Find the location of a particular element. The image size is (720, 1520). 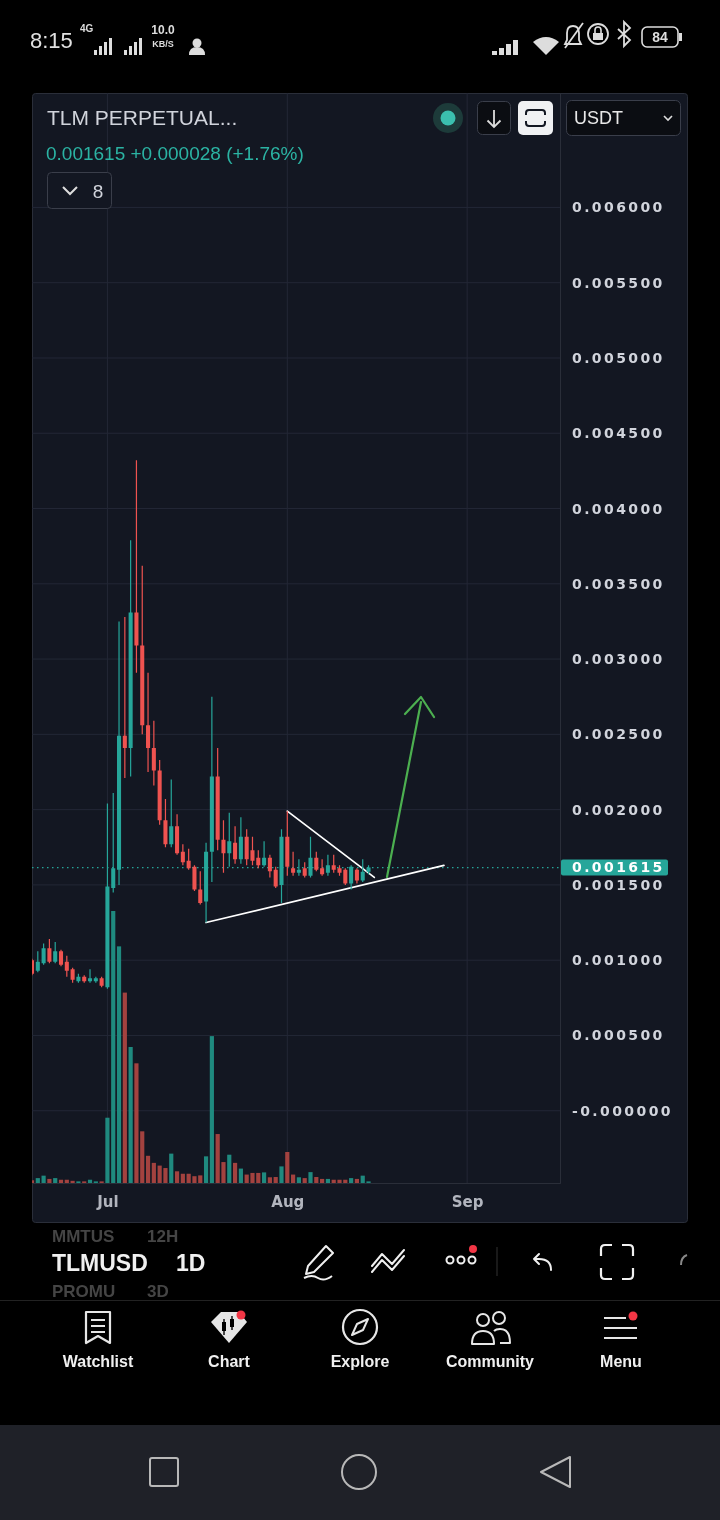

text: TLMUSD is located at coordinates (100, 1263).